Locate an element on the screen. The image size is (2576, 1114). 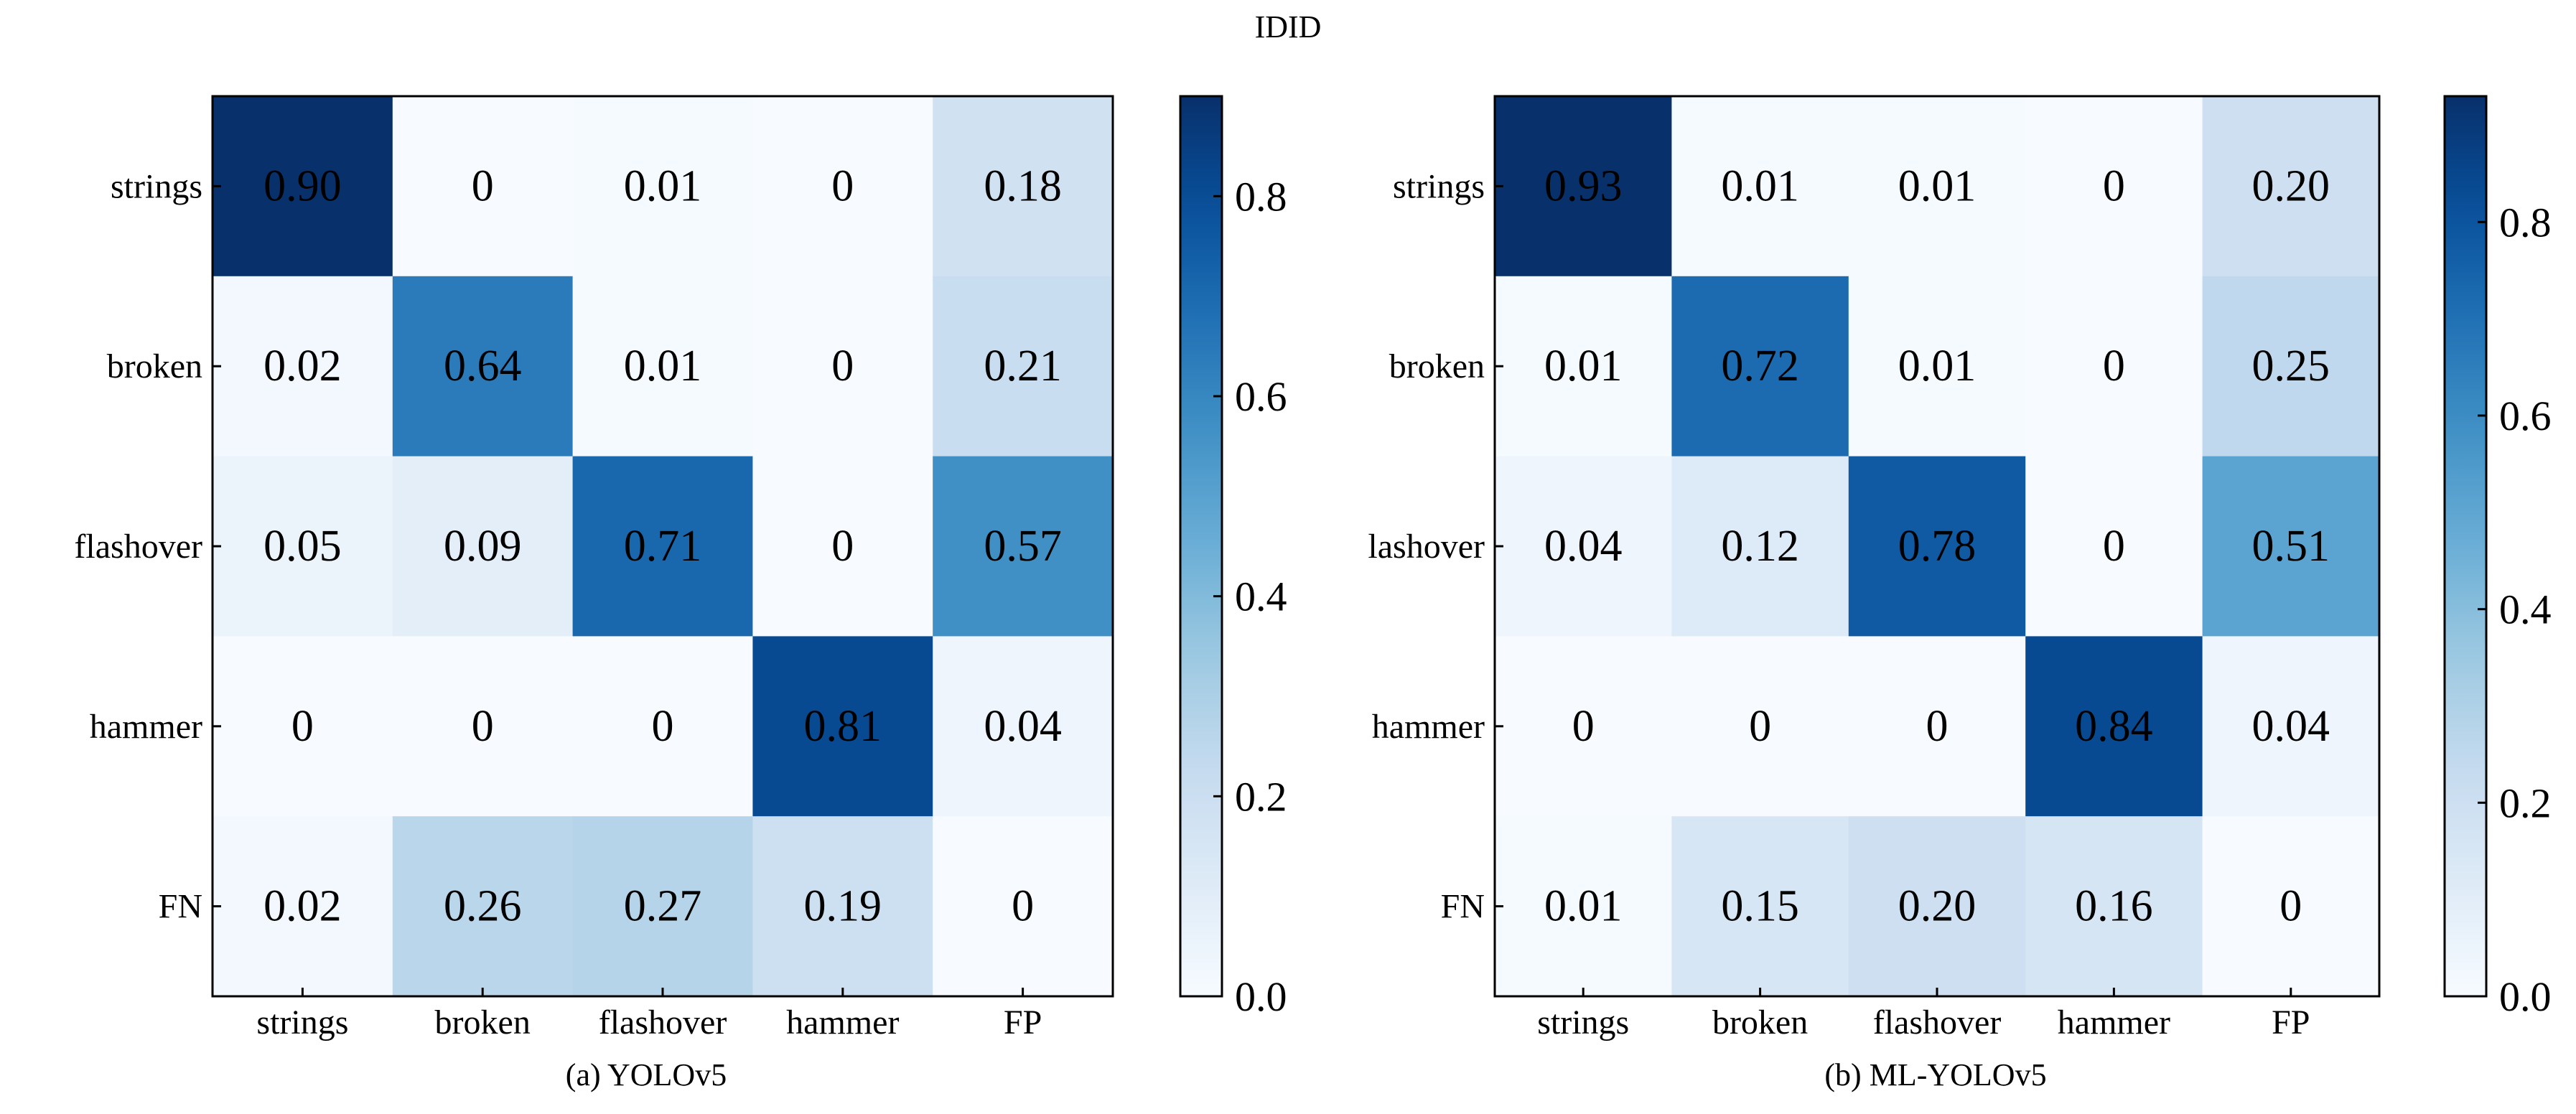
panel-caption: (b) ML-YOLOv5 is located at coordinates (1935, 1074).